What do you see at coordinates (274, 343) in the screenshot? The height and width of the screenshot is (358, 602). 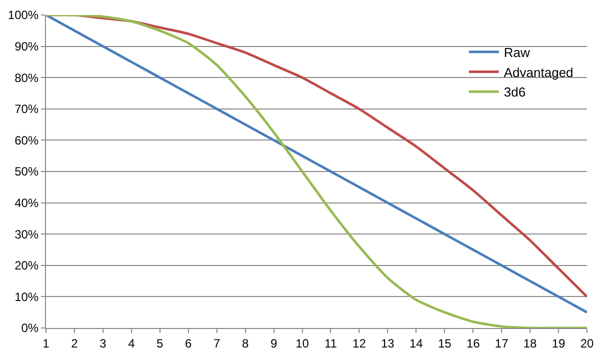 I see `x-tick-label: 9` at bounding box center [274, 343].